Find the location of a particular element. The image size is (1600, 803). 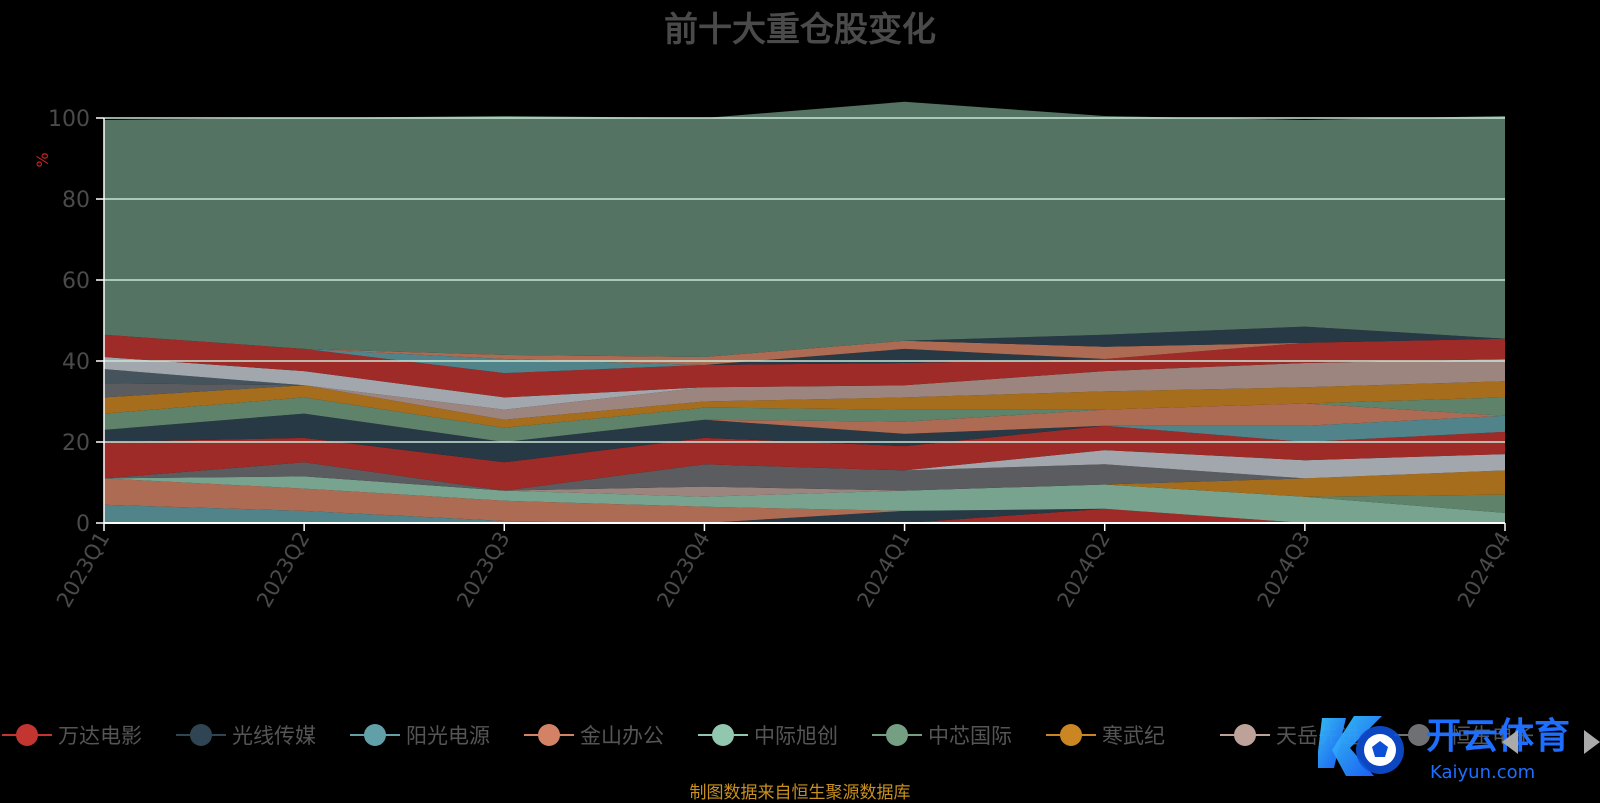

legend-label: 阳光电源 is located at coordinates (448, 736).